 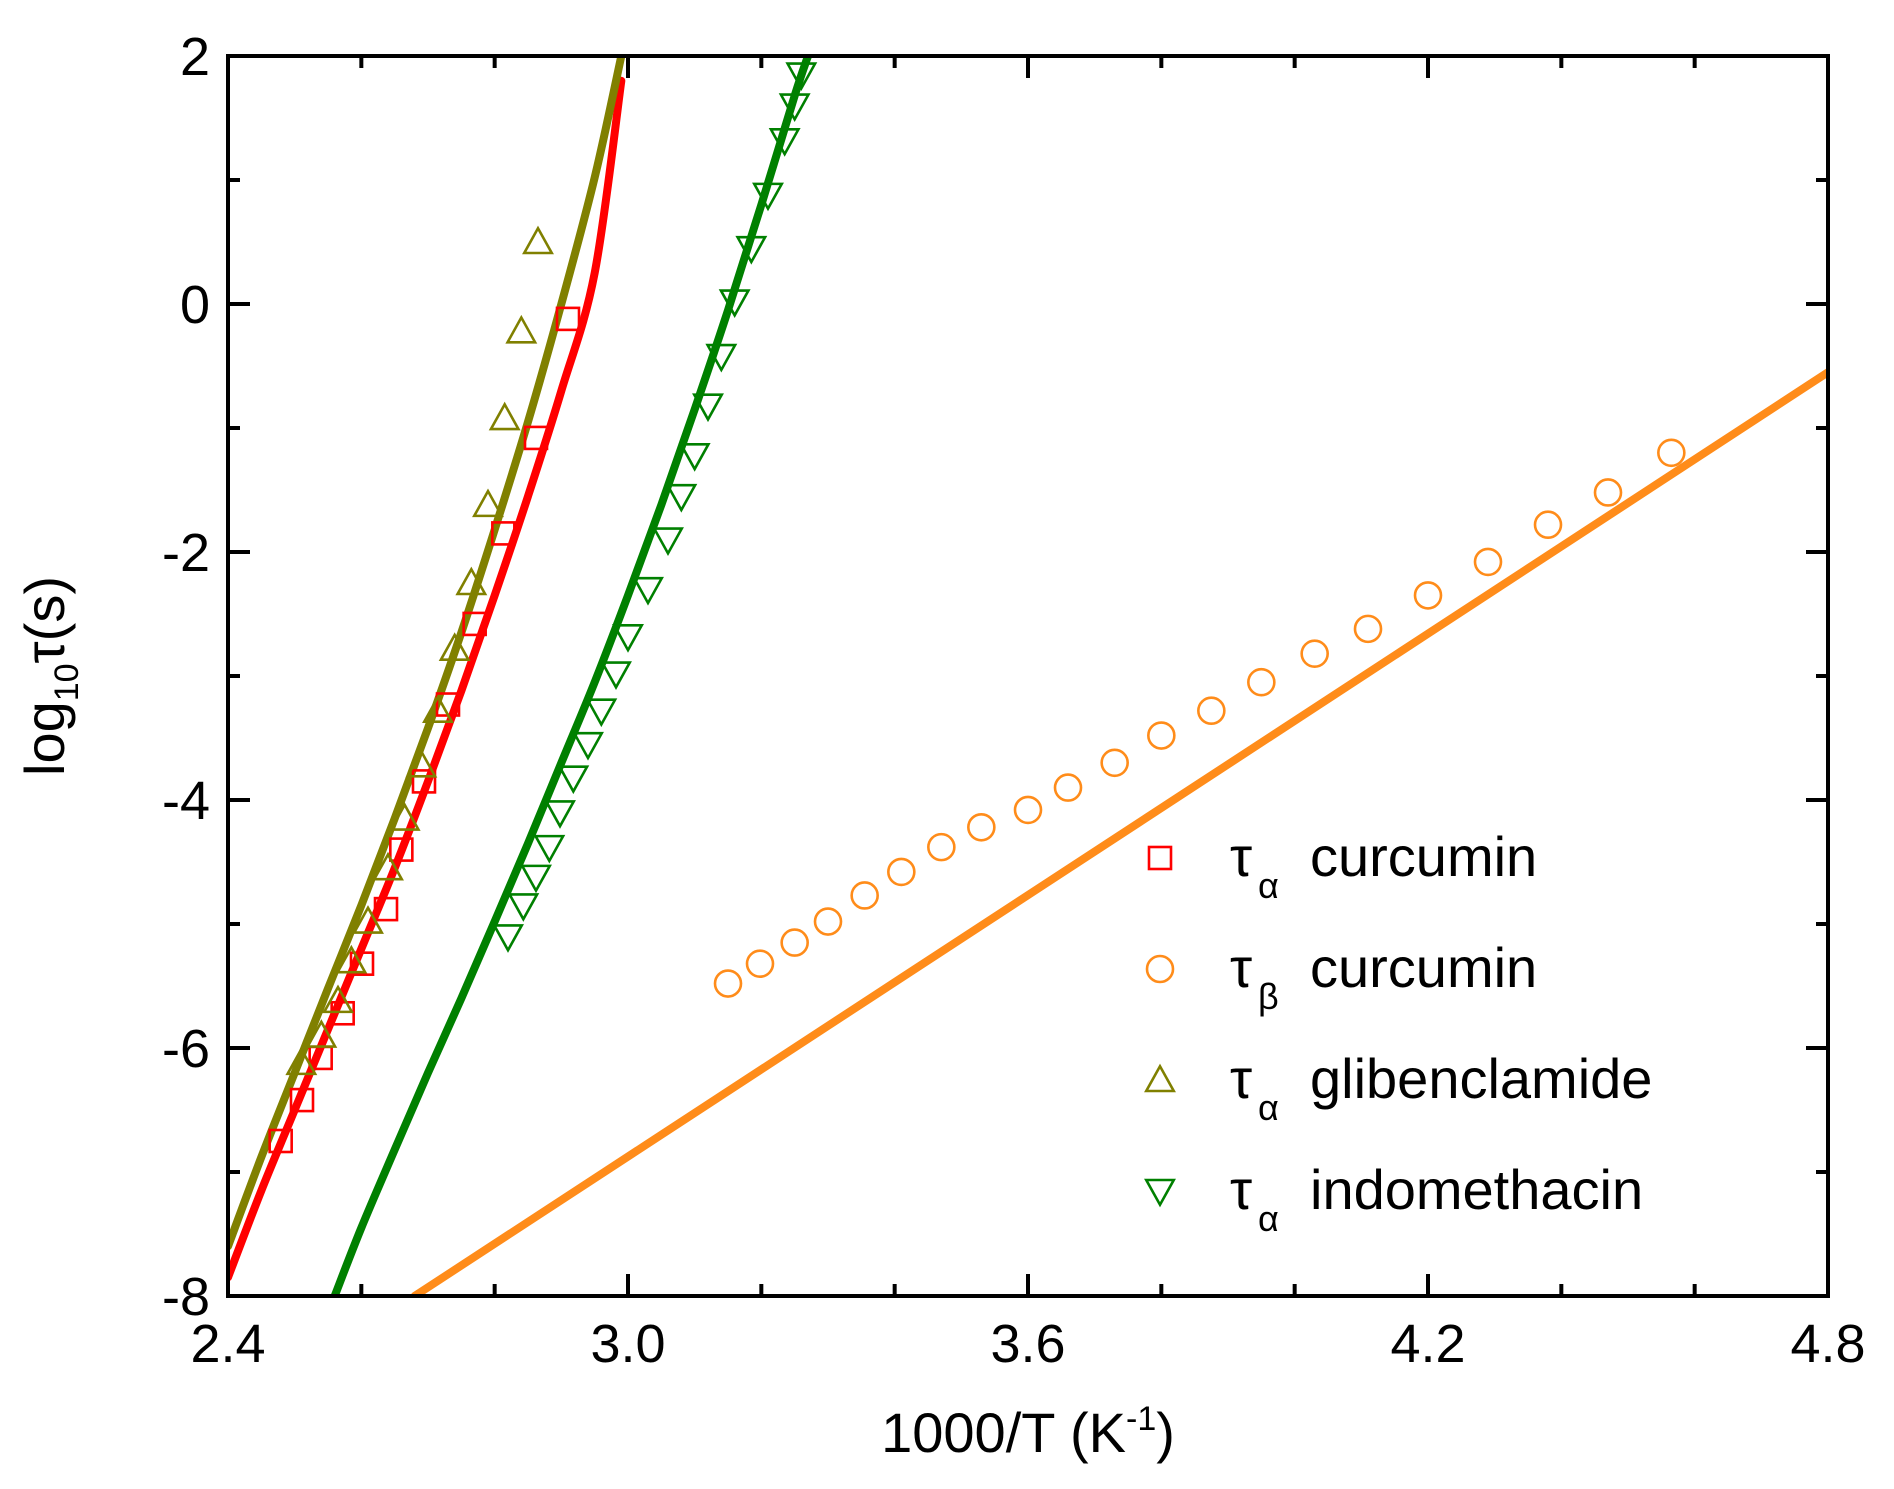 I want to click on y-axis-title: log10τ(s), so click(x=49, y=676).